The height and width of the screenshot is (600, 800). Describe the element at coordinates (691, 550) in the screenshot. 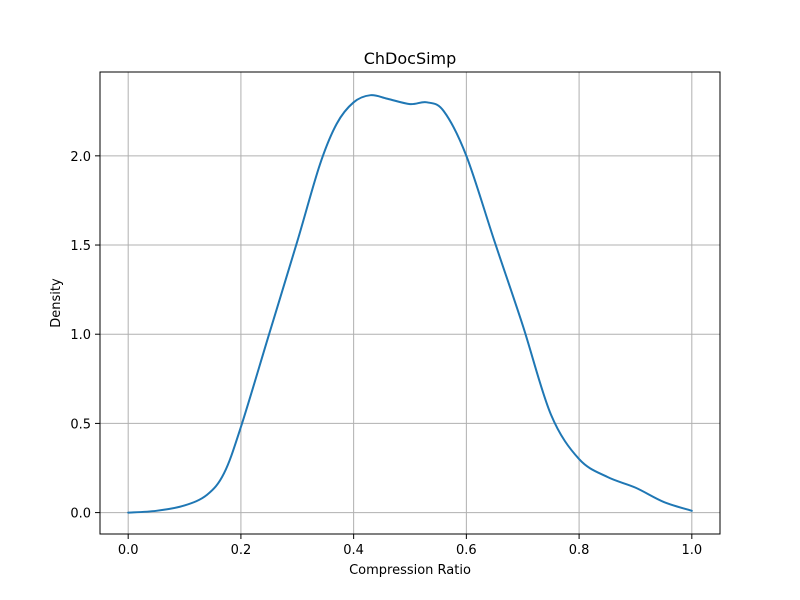

I see `x-tick-label: 1.0` at that location.